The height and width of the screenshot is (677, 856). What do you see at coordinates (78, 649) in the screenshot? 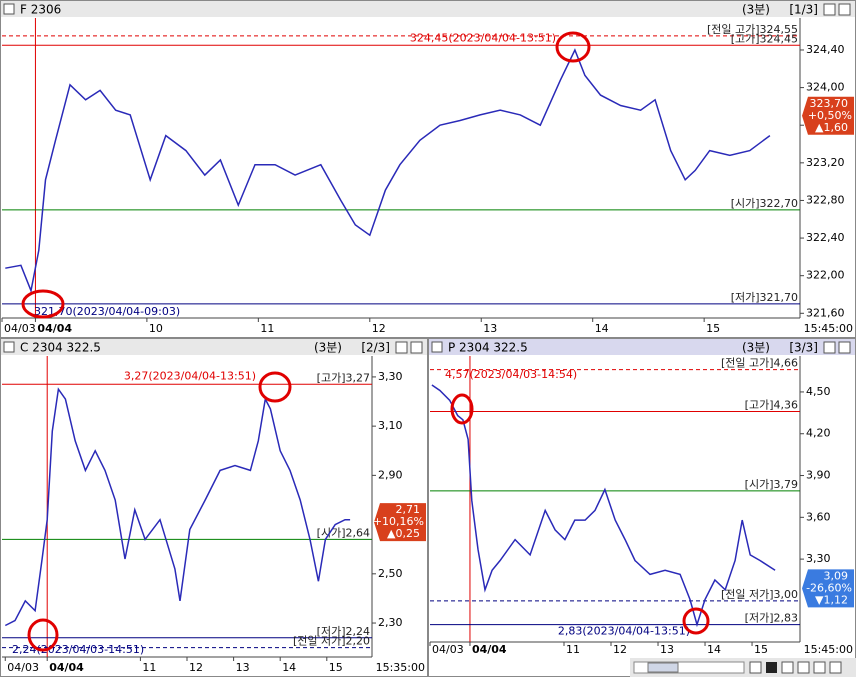
I see `annotation: 2,24(2023/04/03-14:51)` at bounding box center [78, 649].